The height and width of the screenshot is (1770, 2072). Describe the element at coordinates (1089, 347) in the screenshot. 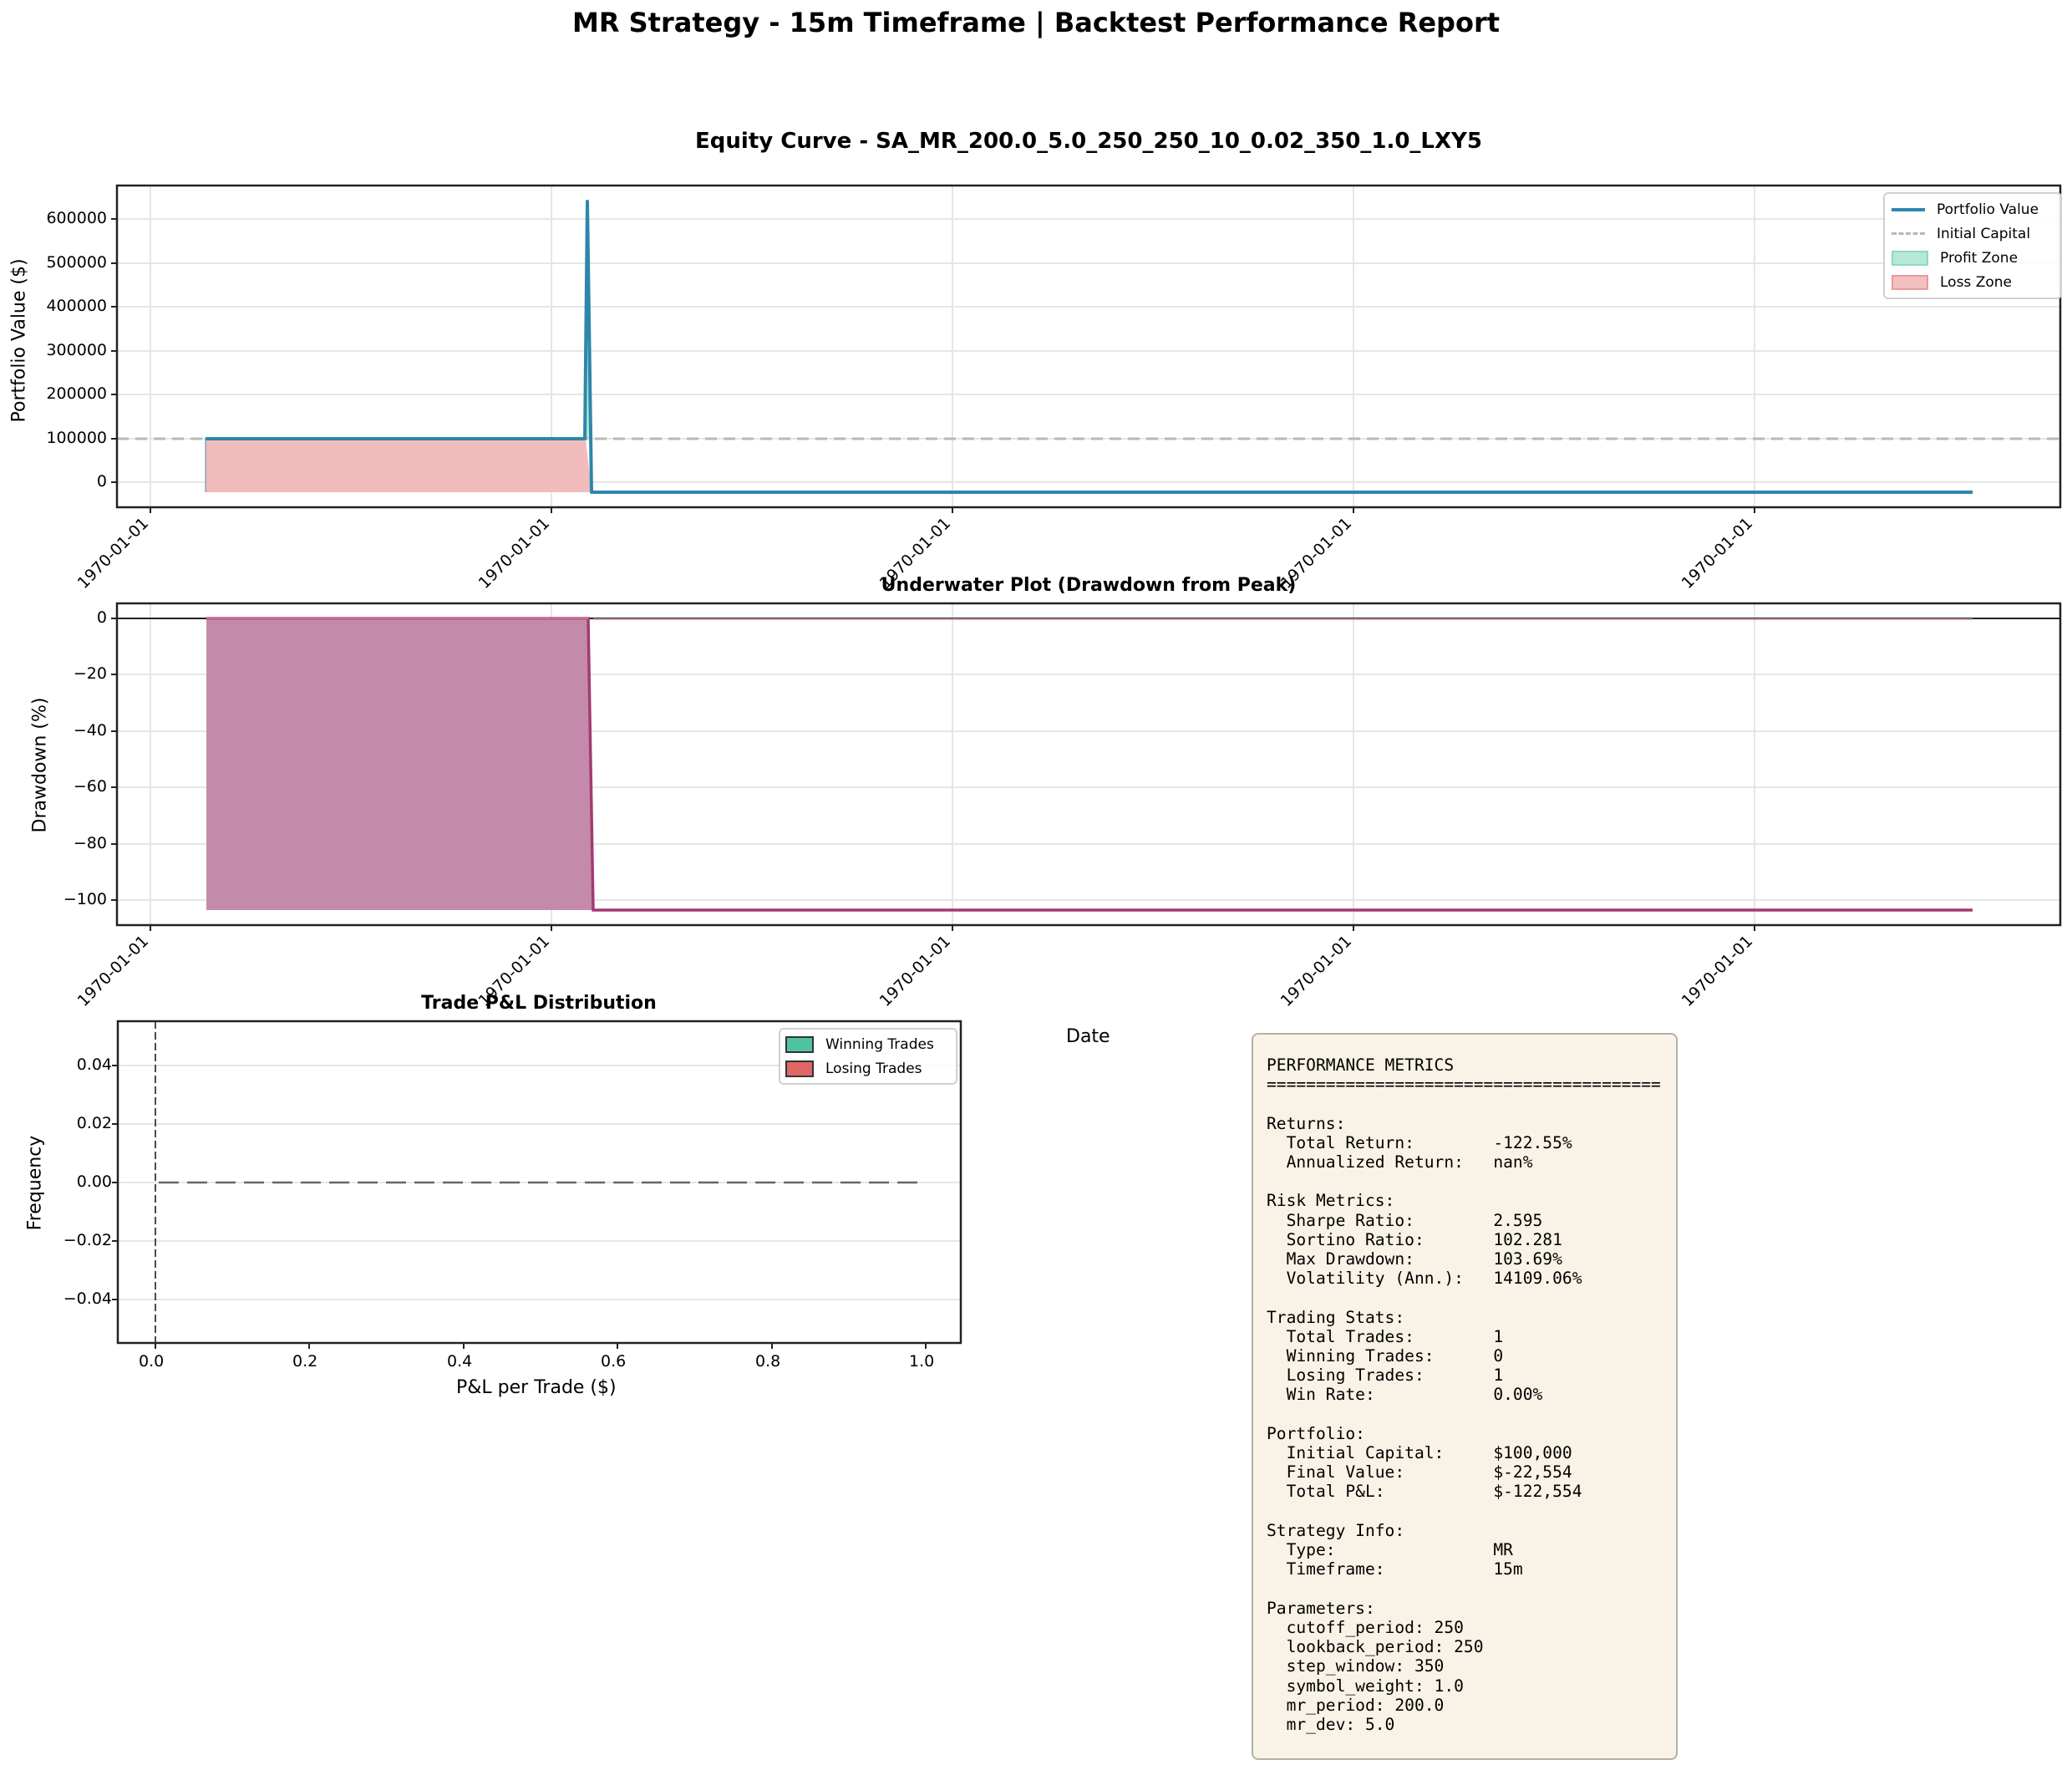

I see `portfolio-value-line` at that location.